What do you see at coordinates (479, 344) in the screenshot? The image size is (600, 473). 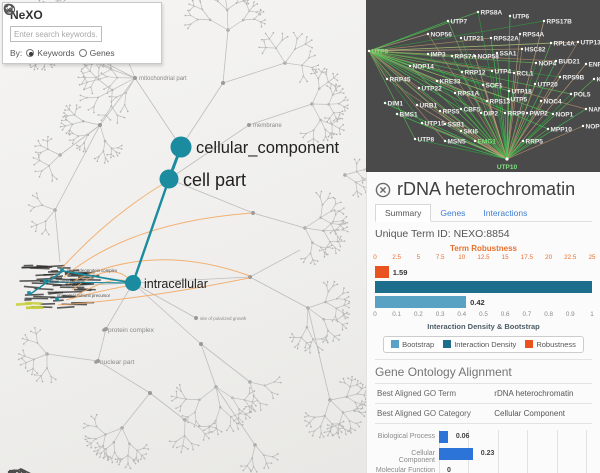 I see `legend-item: Interaction Density` at bounding box center [479, 344].